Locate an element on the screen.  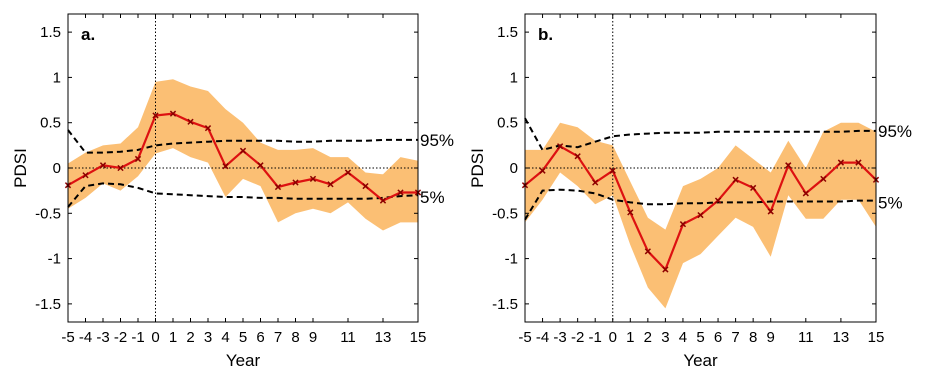
panel-label: b. is located at coordinates (545, 34).